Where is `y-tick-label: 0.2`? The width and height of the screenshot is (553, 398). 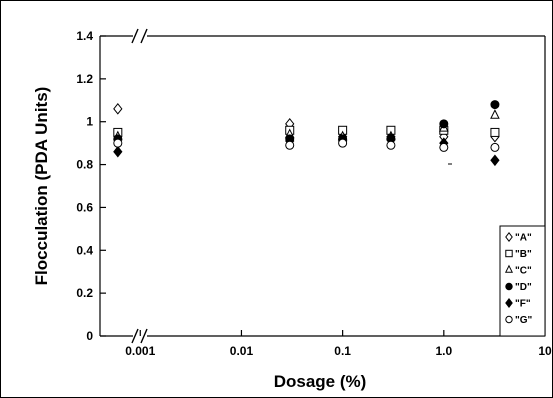
y-tick-label: 0.2 is located at coordinates (84, 293).